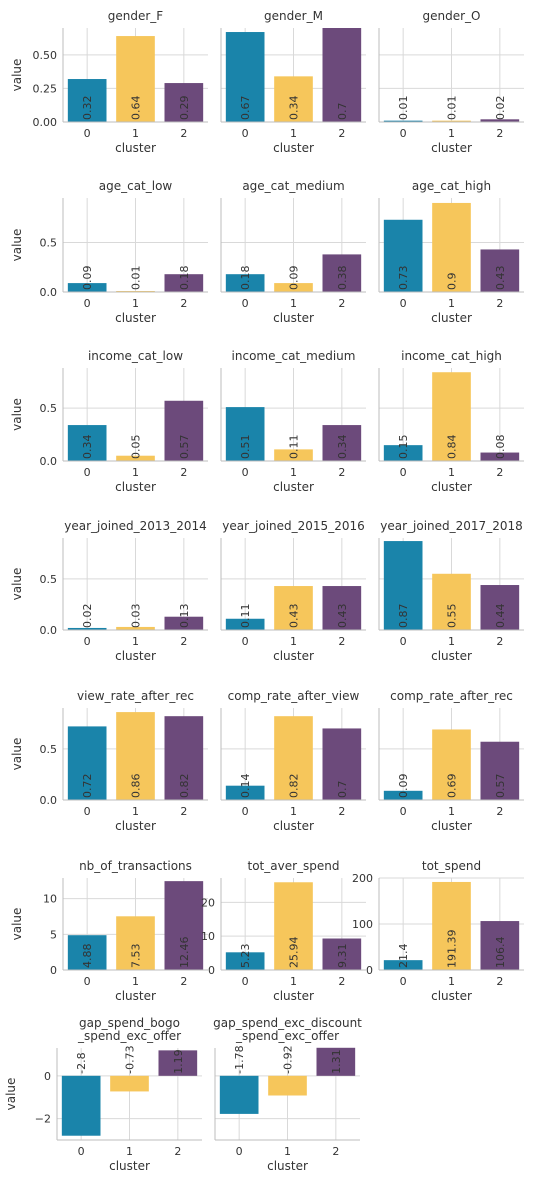 This screenshot has height=1182, width=536. What do you see at coordinates (451, 252) in the screenshot?
I see `subplot-5: age_cat_high 0.73 0.9 0.43 0 1 2 cluster` at bounding box center [451, 252].